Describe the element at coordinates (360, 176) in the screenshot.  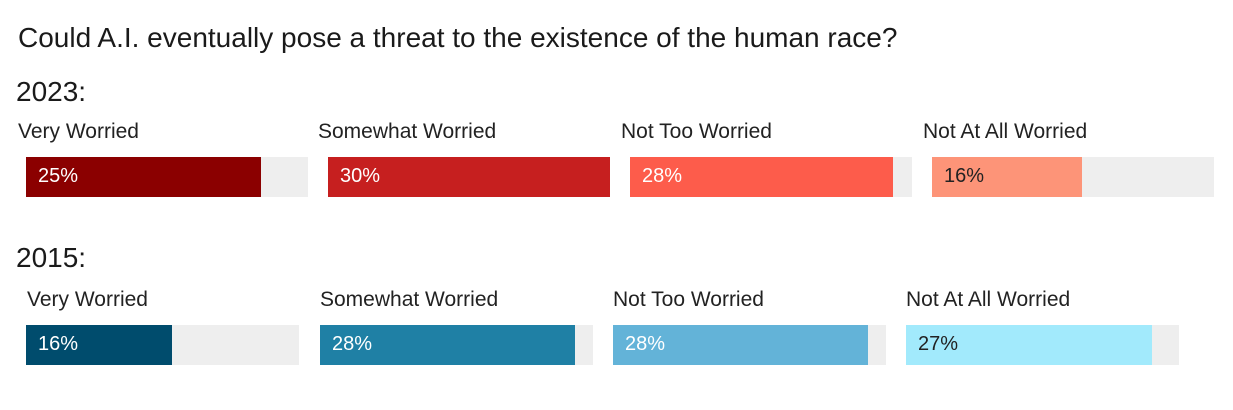
I see `bar-value-label: 30%` at that location.